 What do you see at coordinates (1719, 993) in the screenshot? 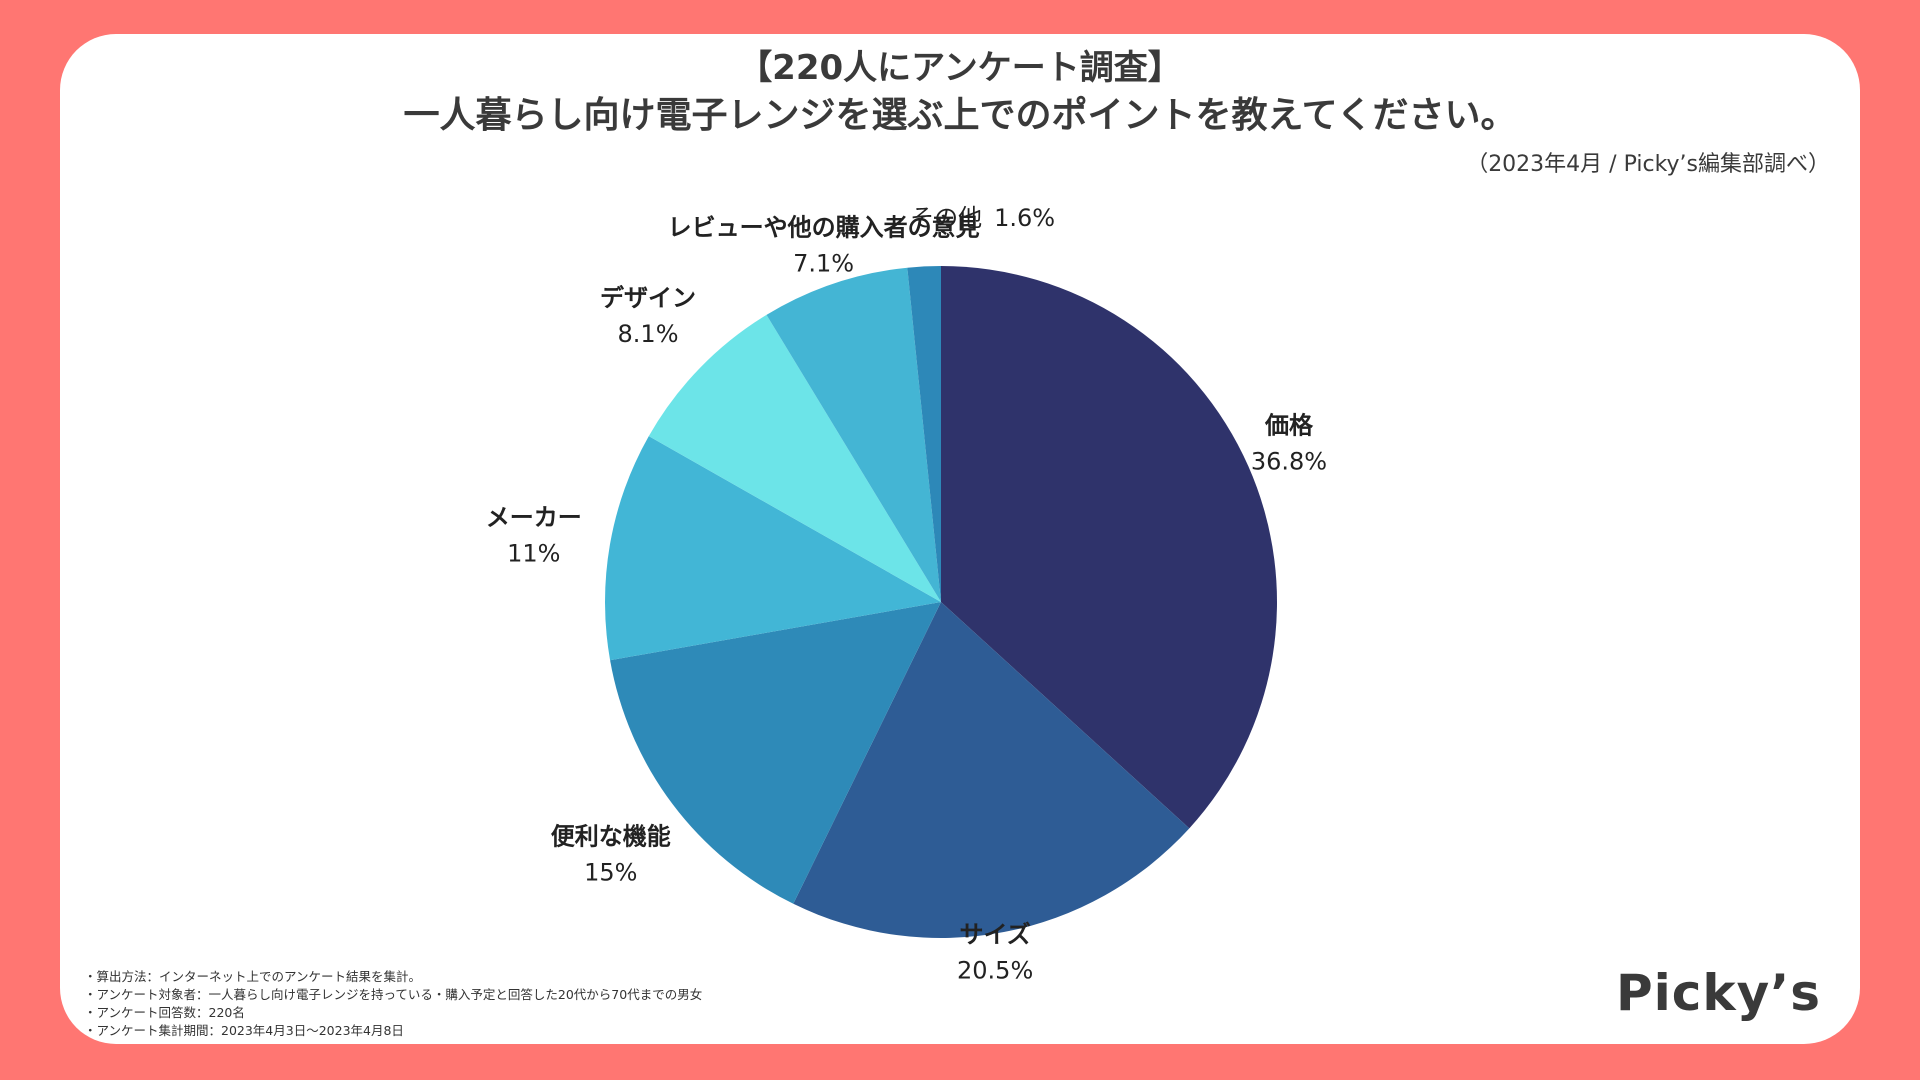
I see `brand-logo: Picky’s` at bounding box center [1719, 993].